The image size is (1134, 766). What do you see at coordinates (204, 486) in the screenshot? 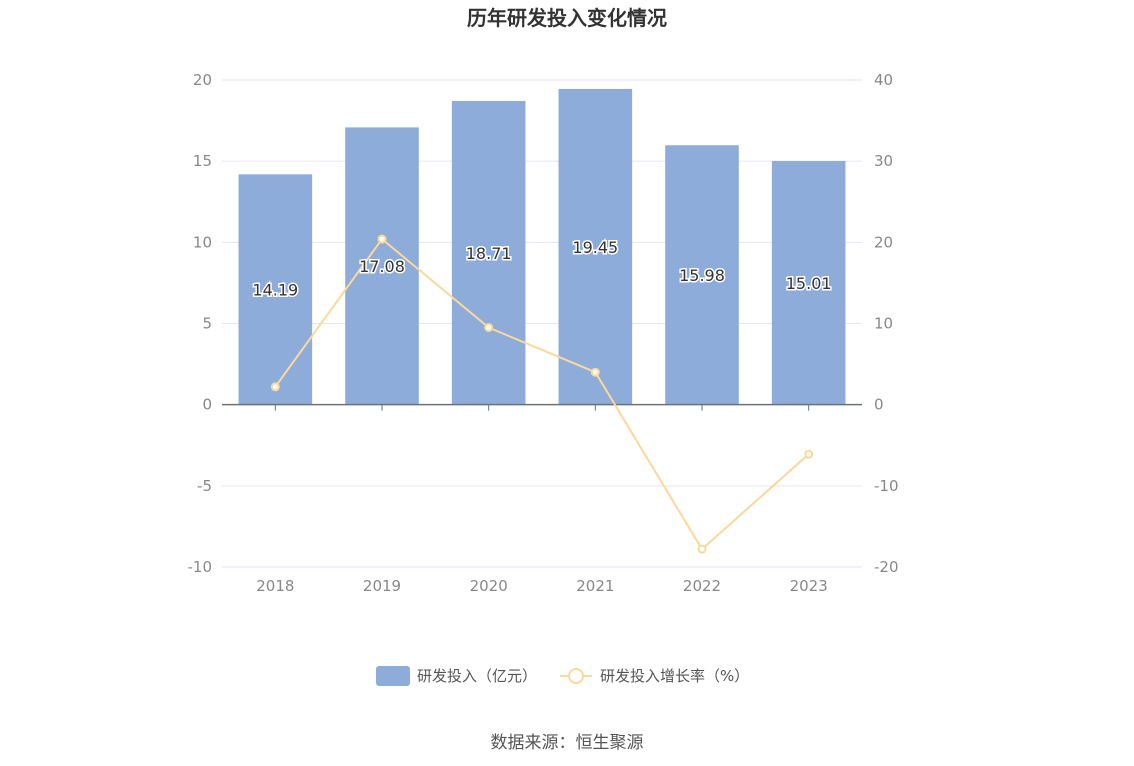
I see `y-left-tick-label: -5` at bounding box center [204, 486].